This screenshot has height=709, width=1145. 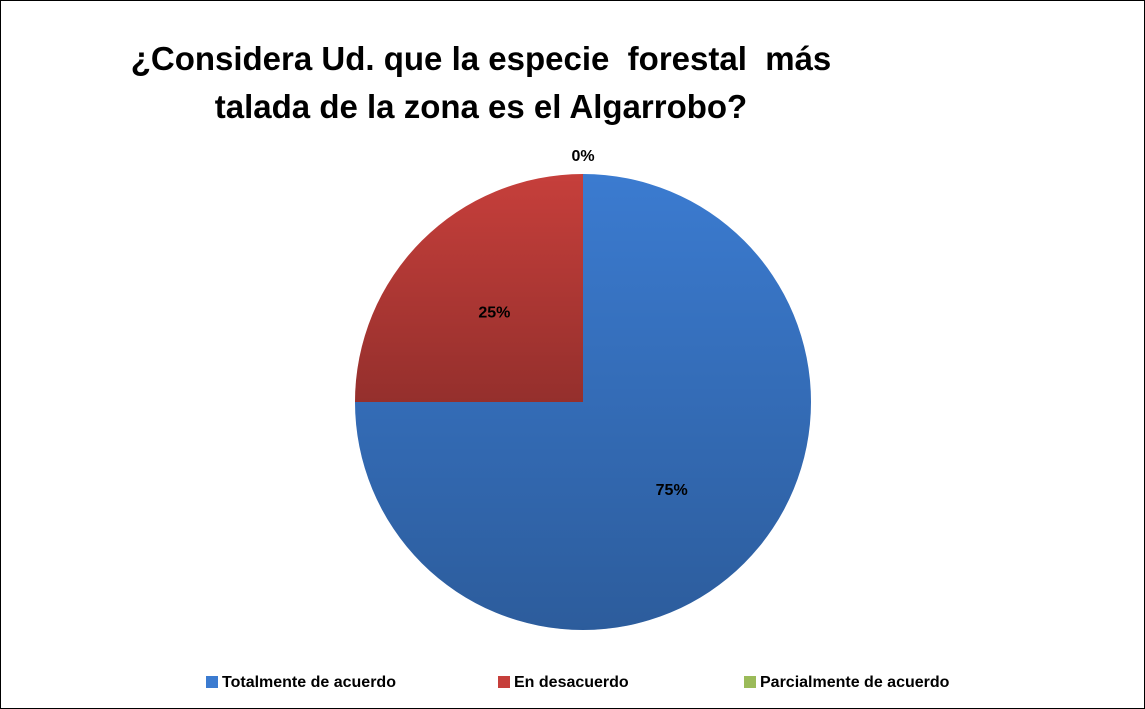 I want to click on data-label: 25%, so click(x=494, y=313).